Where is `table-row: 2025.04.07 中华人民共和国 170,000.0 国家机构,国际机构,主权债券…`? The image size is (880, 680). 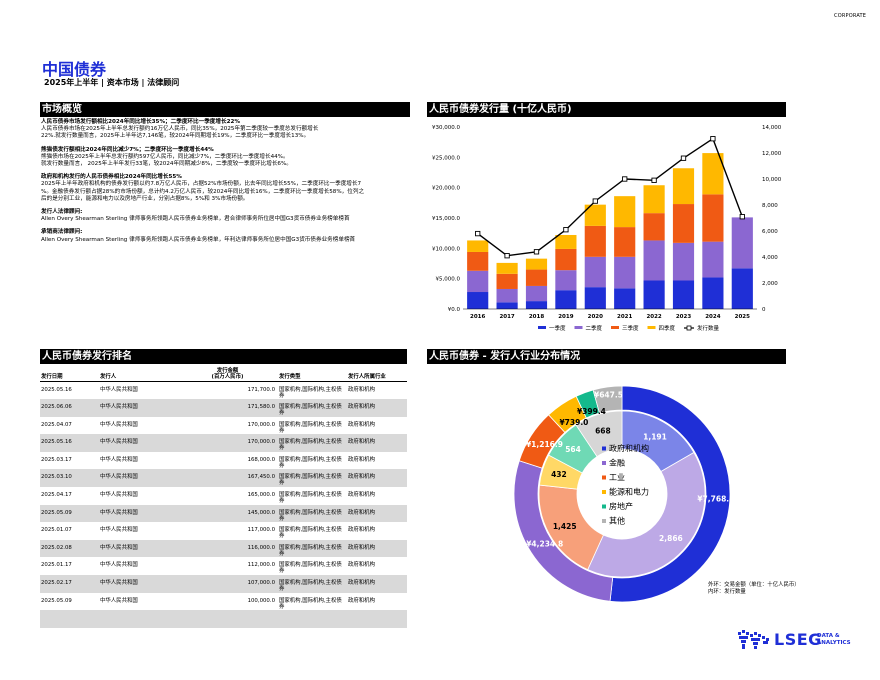 table-row: 2025.04.07 中华人民共和国 170,000.0 国家机构,国际机构,主权债券… is located at coordinates (223, 426).